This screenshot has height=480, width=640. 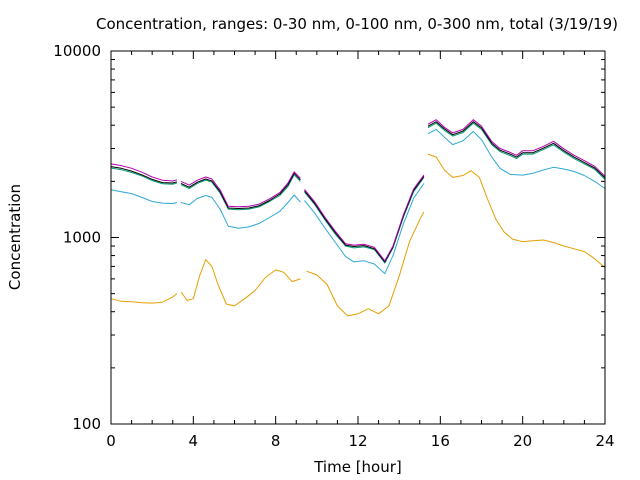 I want to click on x-tick-label: 12, so click(x=357, y=441).